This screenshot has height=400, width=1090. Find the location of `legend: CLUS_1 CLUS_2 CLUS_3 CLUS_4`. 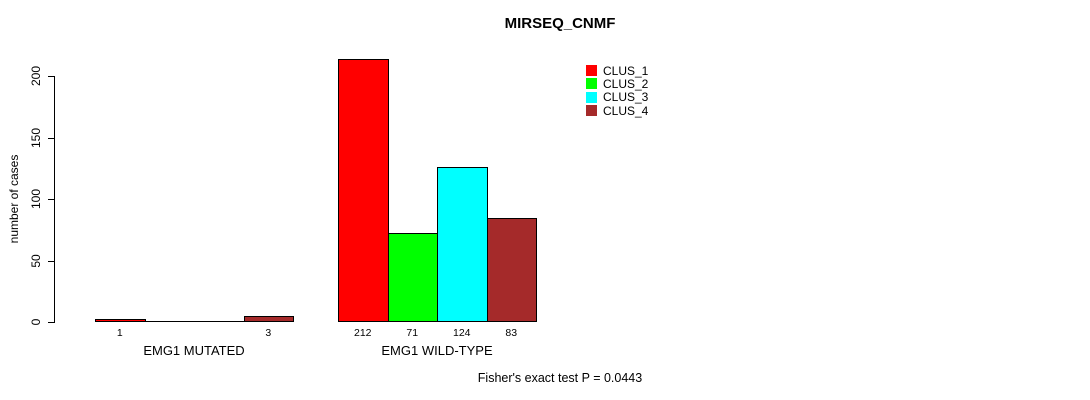

legend: CLUS_1 CLUS_2 CLUS_3 CLUS_4 is located at coordinates (617, 90).